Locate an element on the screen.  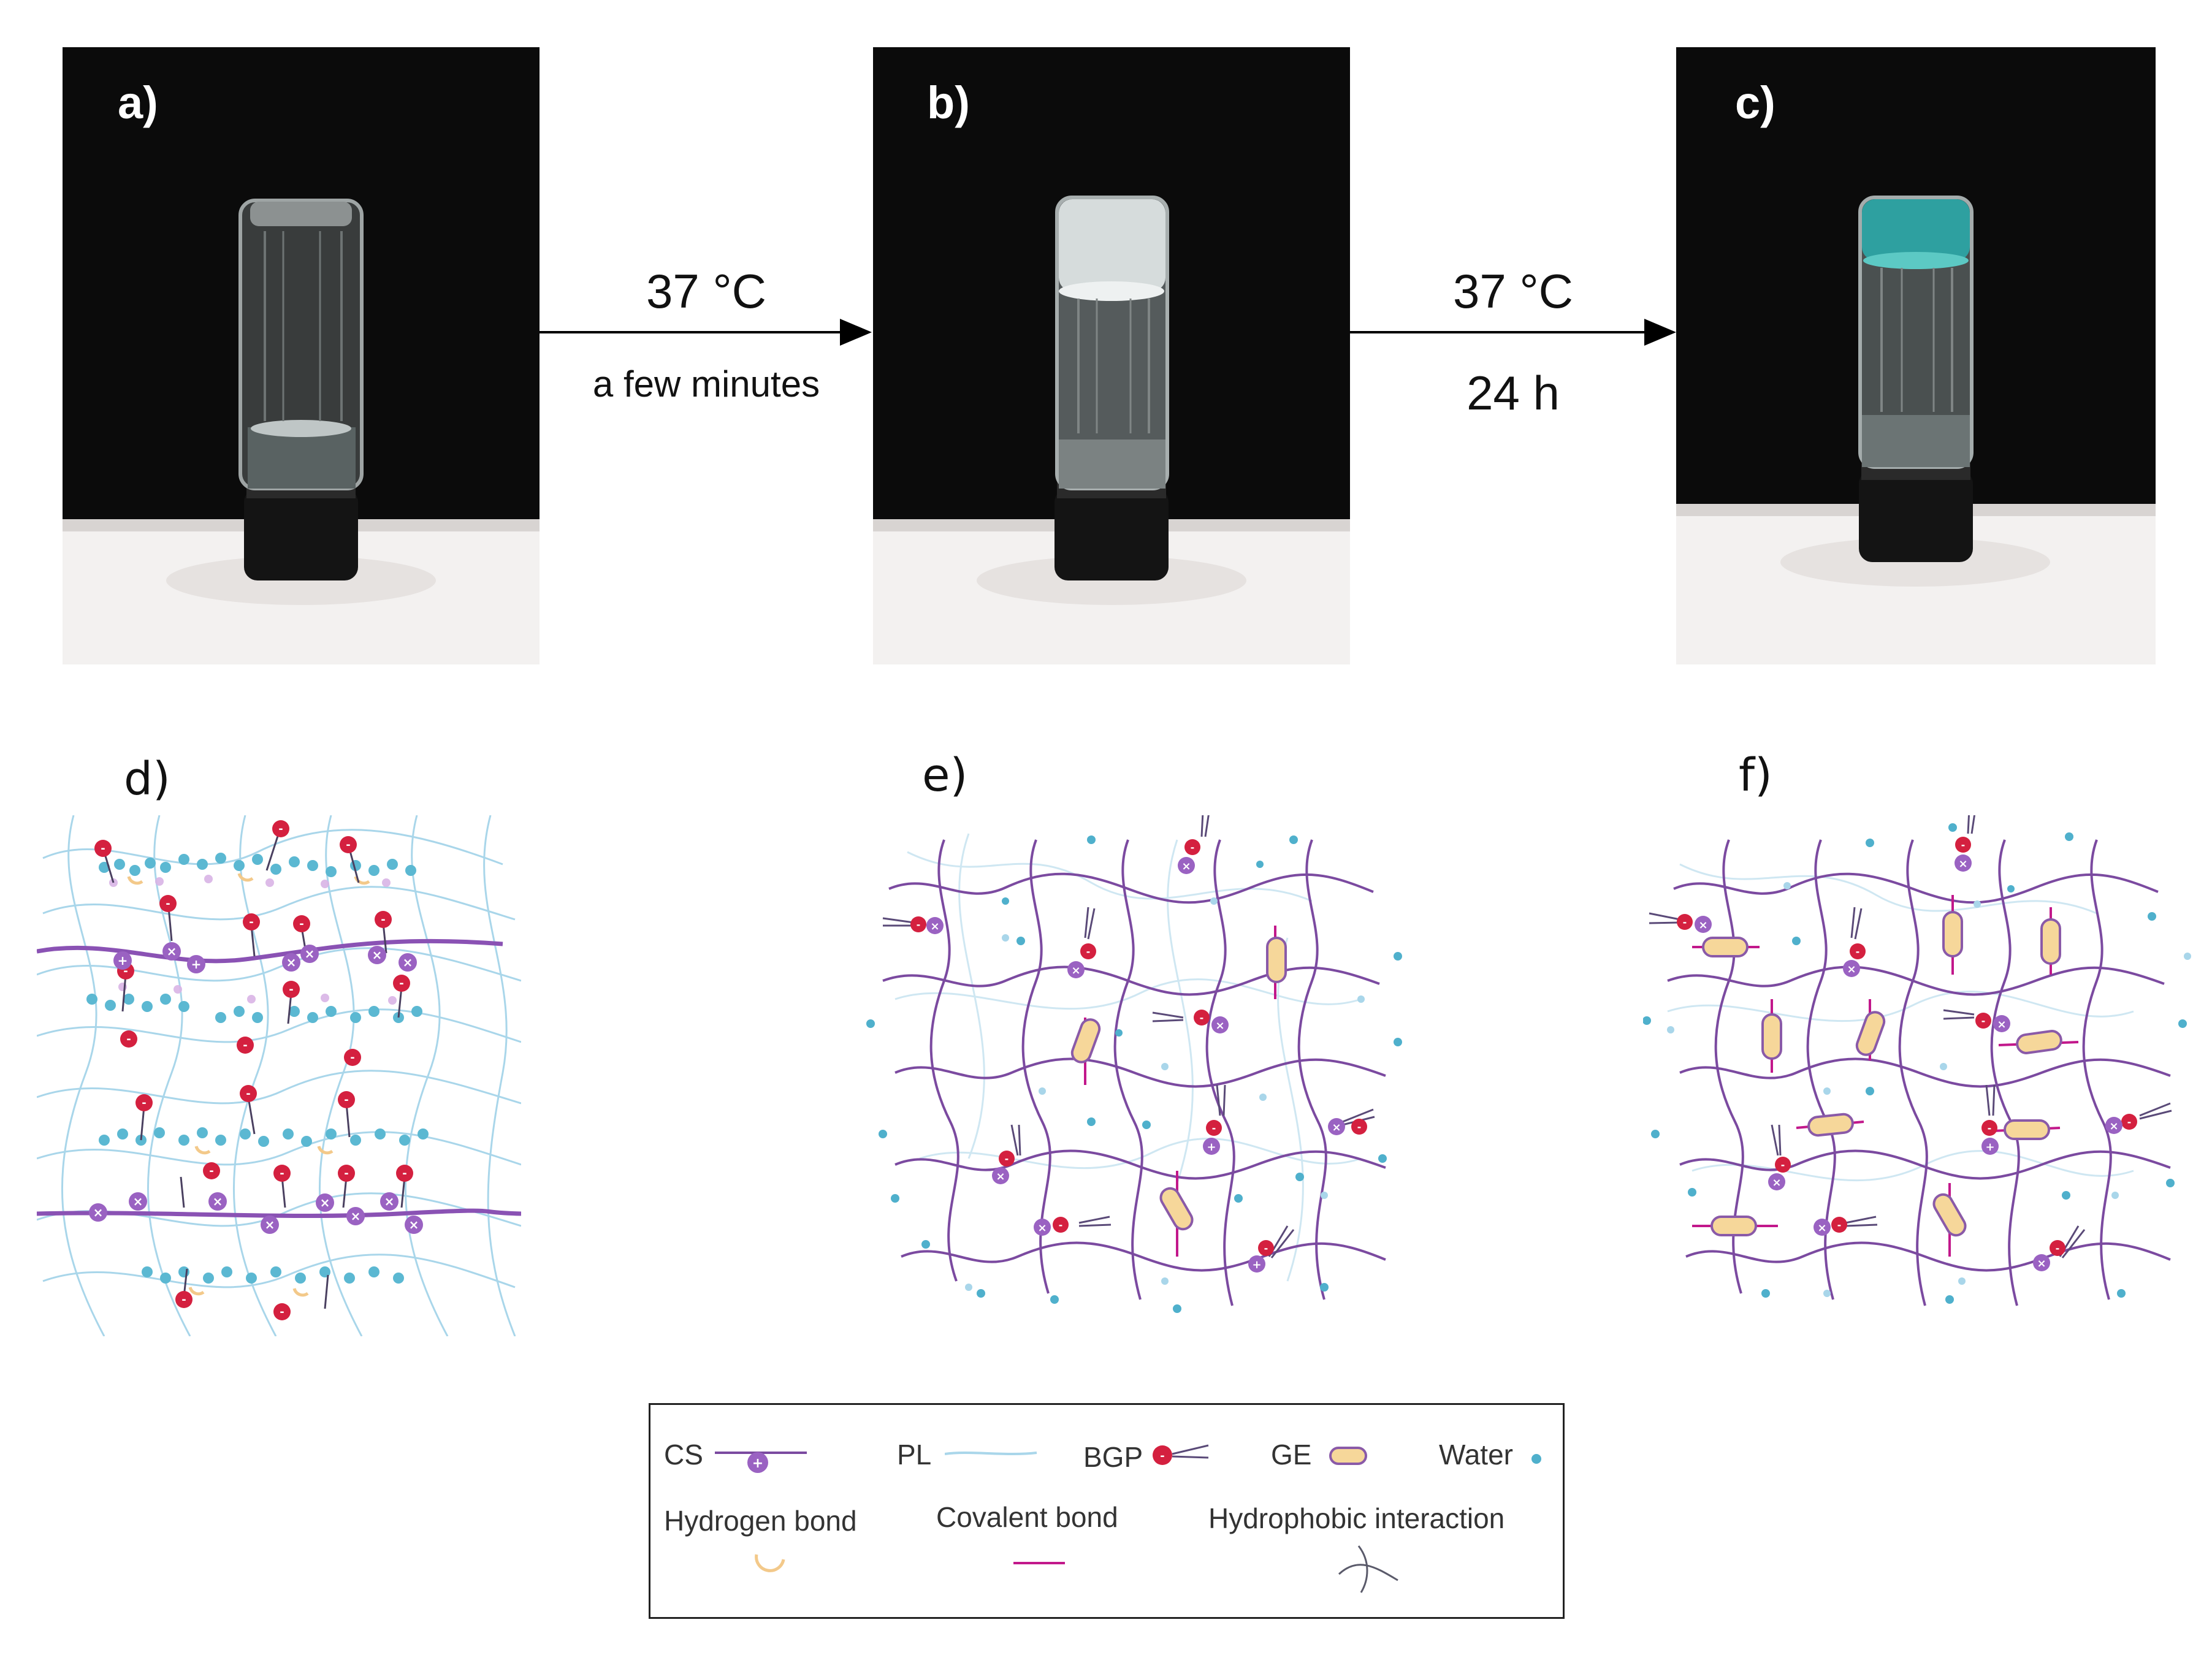
legend-ge-label: GE is located at coordinates (1291, 1455).